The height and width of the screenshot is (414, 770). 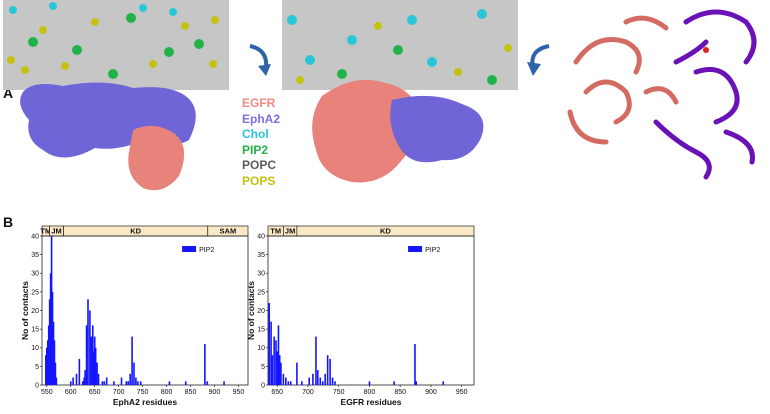 I want to click on y-tick-label: 35, so click(x=35, y=255).